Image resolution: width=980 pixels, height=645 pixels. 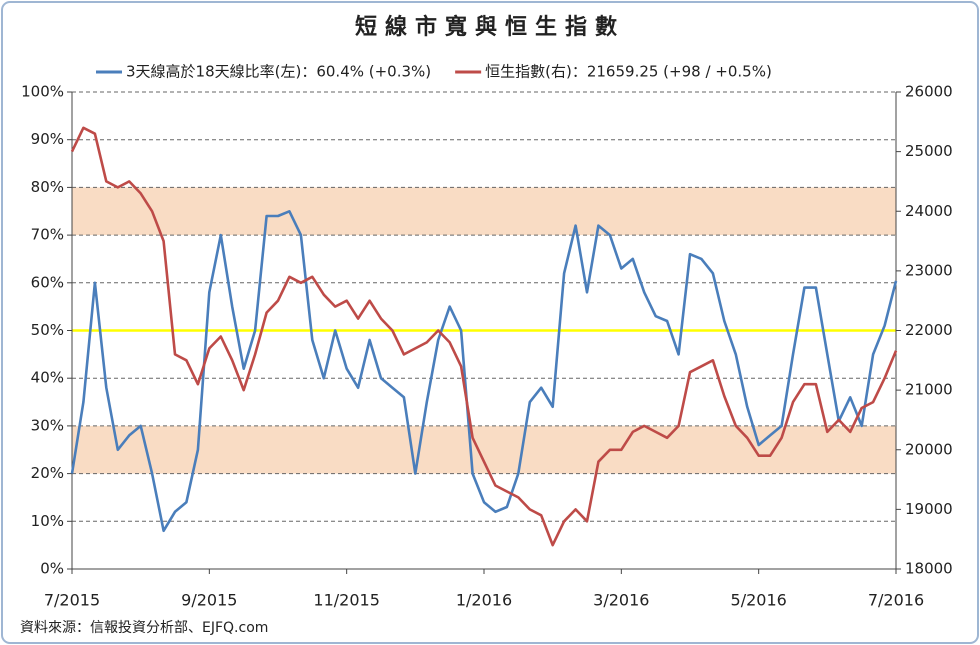 What do you see at coordinates (490, 27) in the screenshot?
I see `chart-title: 短線市寬與恒生指數` at bounding box center [490, 27].